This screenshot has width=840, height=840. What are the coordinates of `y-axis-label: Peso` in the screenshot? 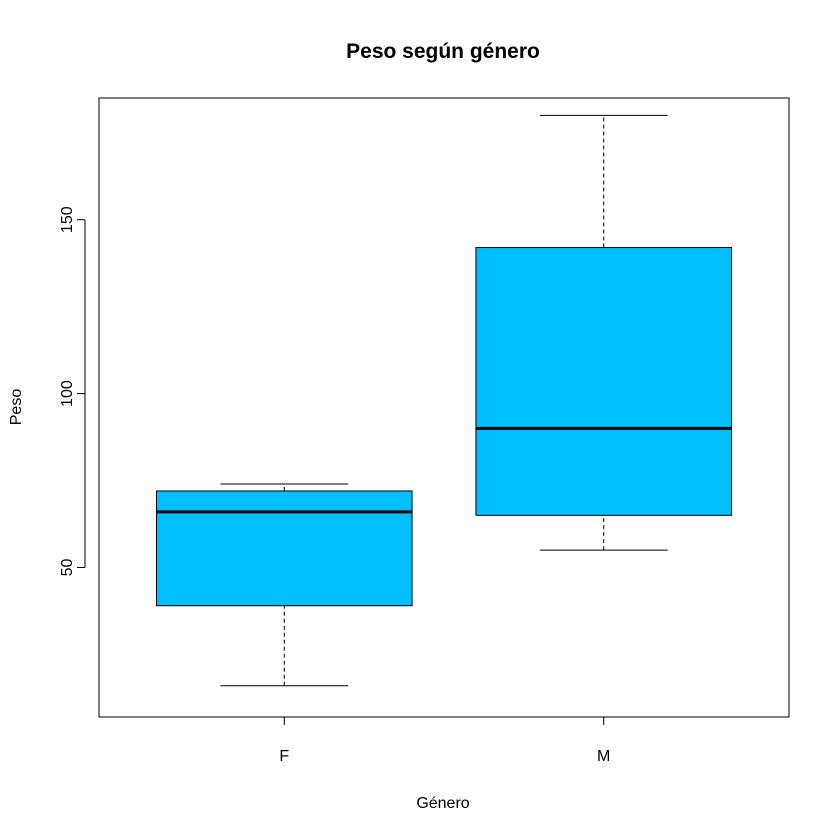 It's located at (16, 407).